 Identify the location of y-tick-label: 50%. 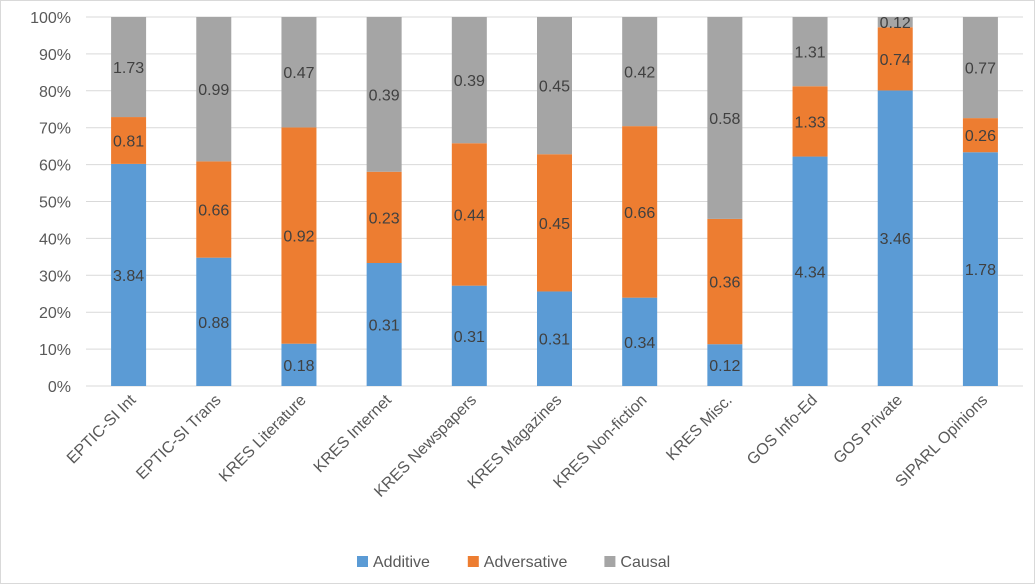
(55, 203).